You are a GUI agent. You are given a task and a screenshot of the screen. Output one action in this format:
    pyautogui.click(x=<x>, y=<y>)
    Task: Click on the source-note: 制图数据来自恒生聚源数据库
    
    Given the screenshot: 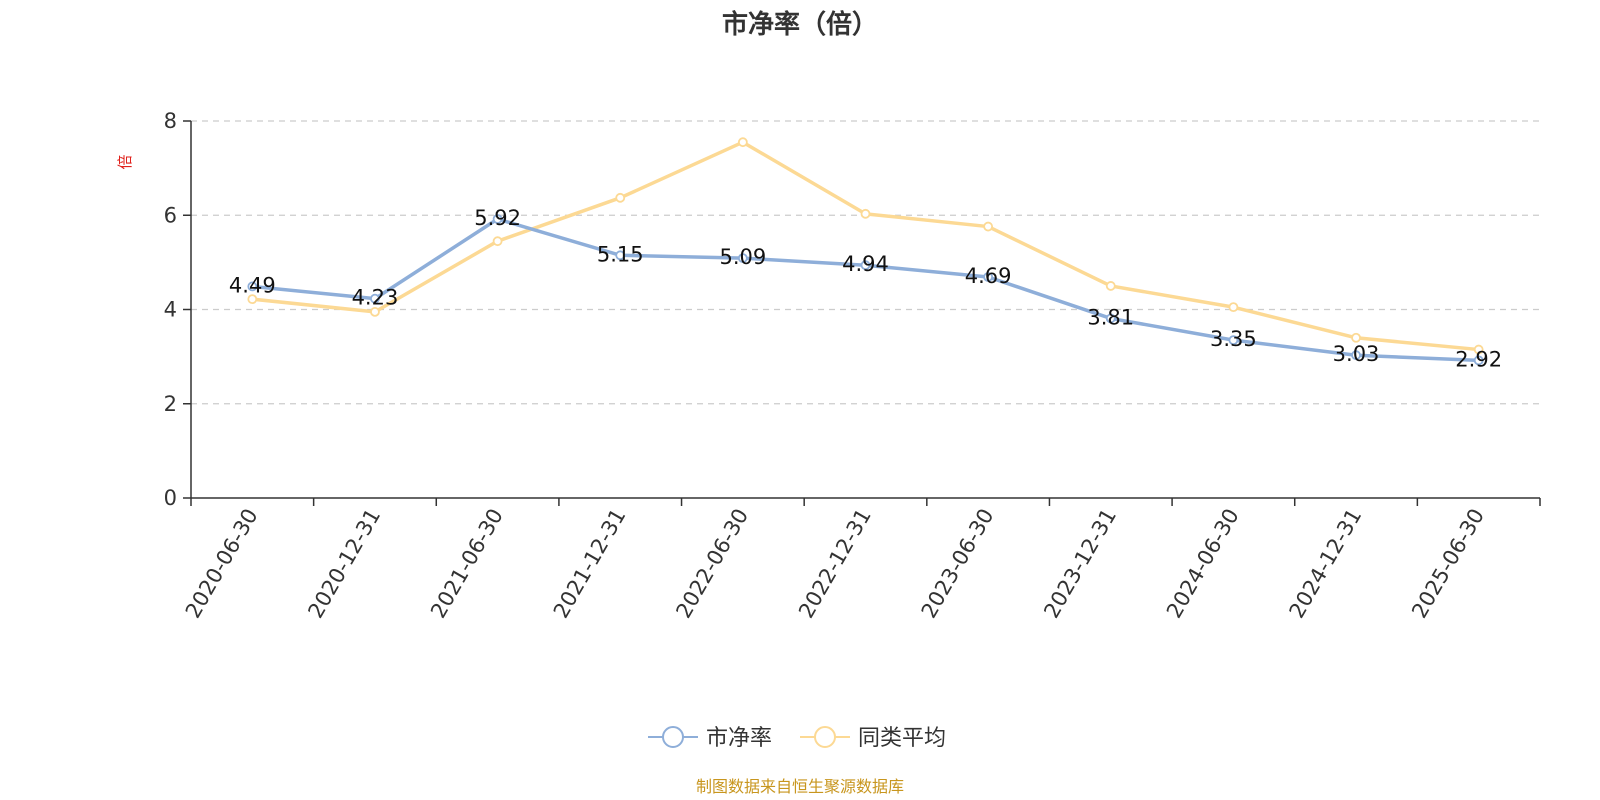 What is the action you would take?
    pyautogui.click(x=800, y=786)
    